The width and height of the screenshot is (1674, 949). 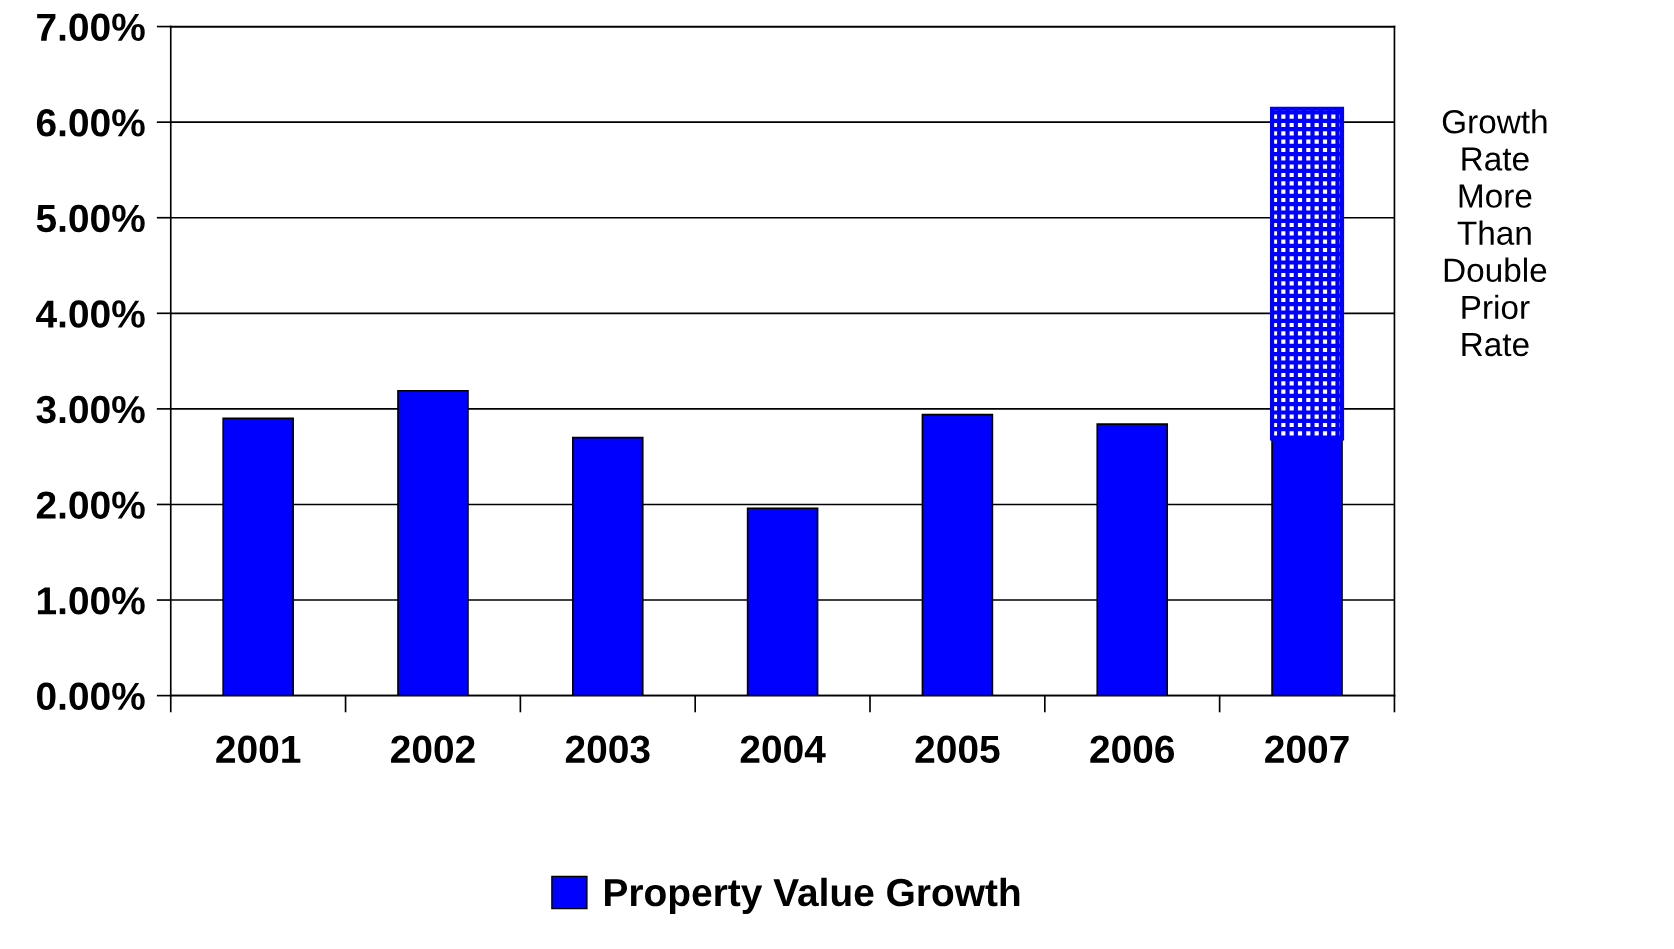 What do you see at coordinates (1494, 233) in the screenshot?
I see `text: Growth Rate More Than Double Prior Rate` at bounding box center [1494, 233].